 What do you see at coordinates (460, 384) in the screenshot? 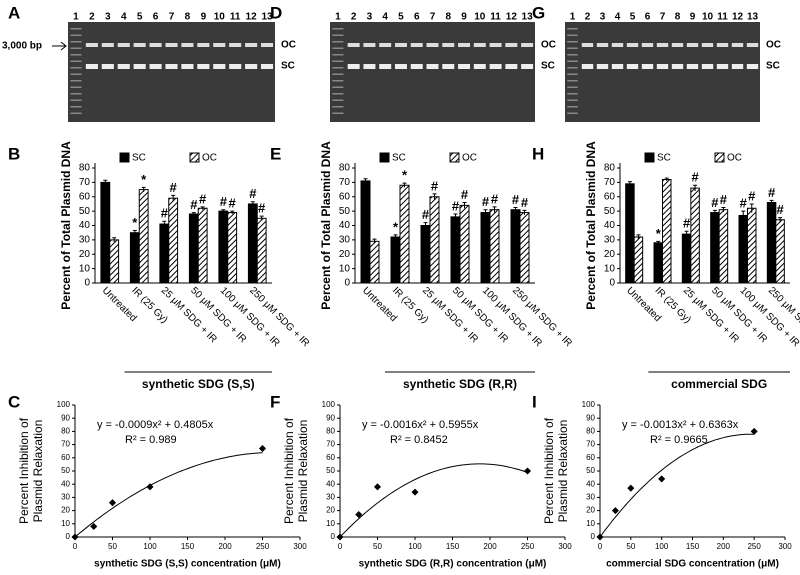
I see `group-label: synthetic SDG (R,R)` at bounding box center [460, 384].